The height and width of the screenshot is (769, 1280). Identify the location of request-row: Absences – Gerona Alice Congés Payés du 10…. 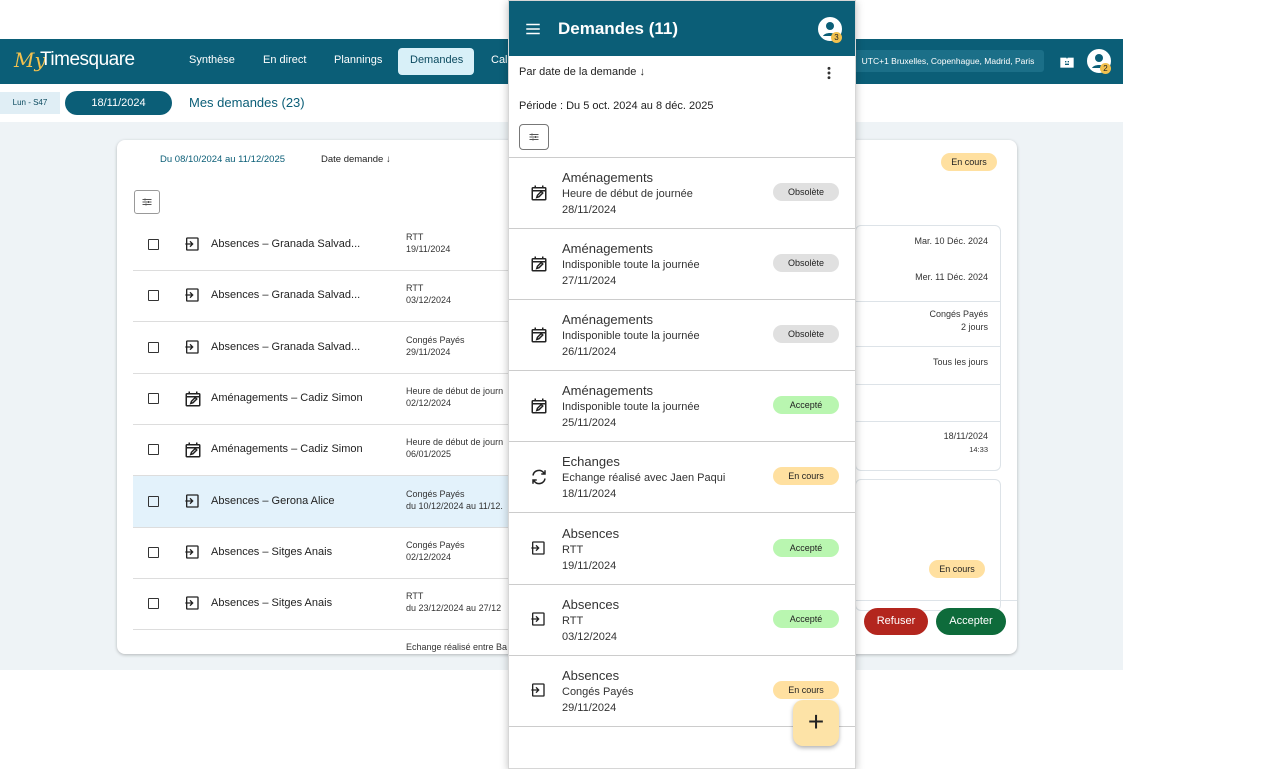
(321, 501).